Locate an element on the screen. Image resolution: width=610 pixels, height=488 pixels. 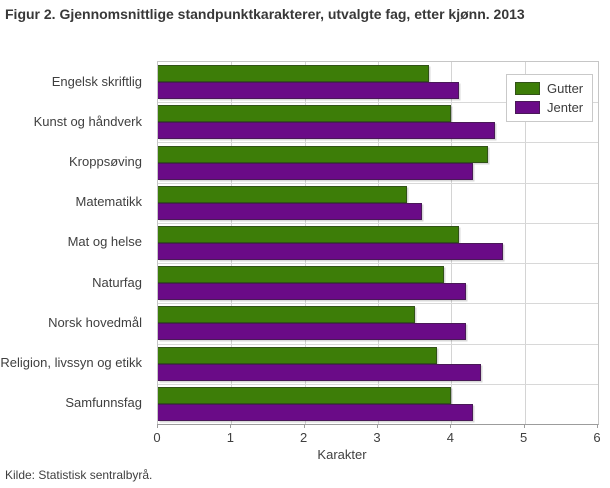
bar-group-naturfag is located at coordinates (378, 283).